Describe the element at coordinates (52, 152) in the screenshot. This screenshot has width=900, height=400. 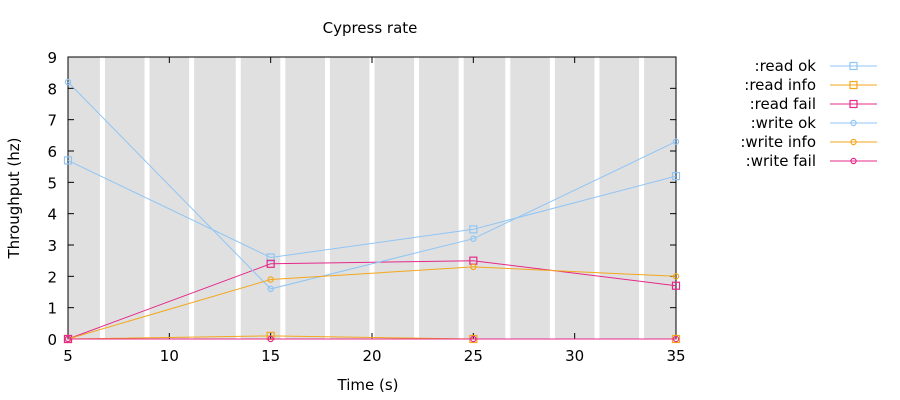
I see `y-tick-label-6: 6` at that location.